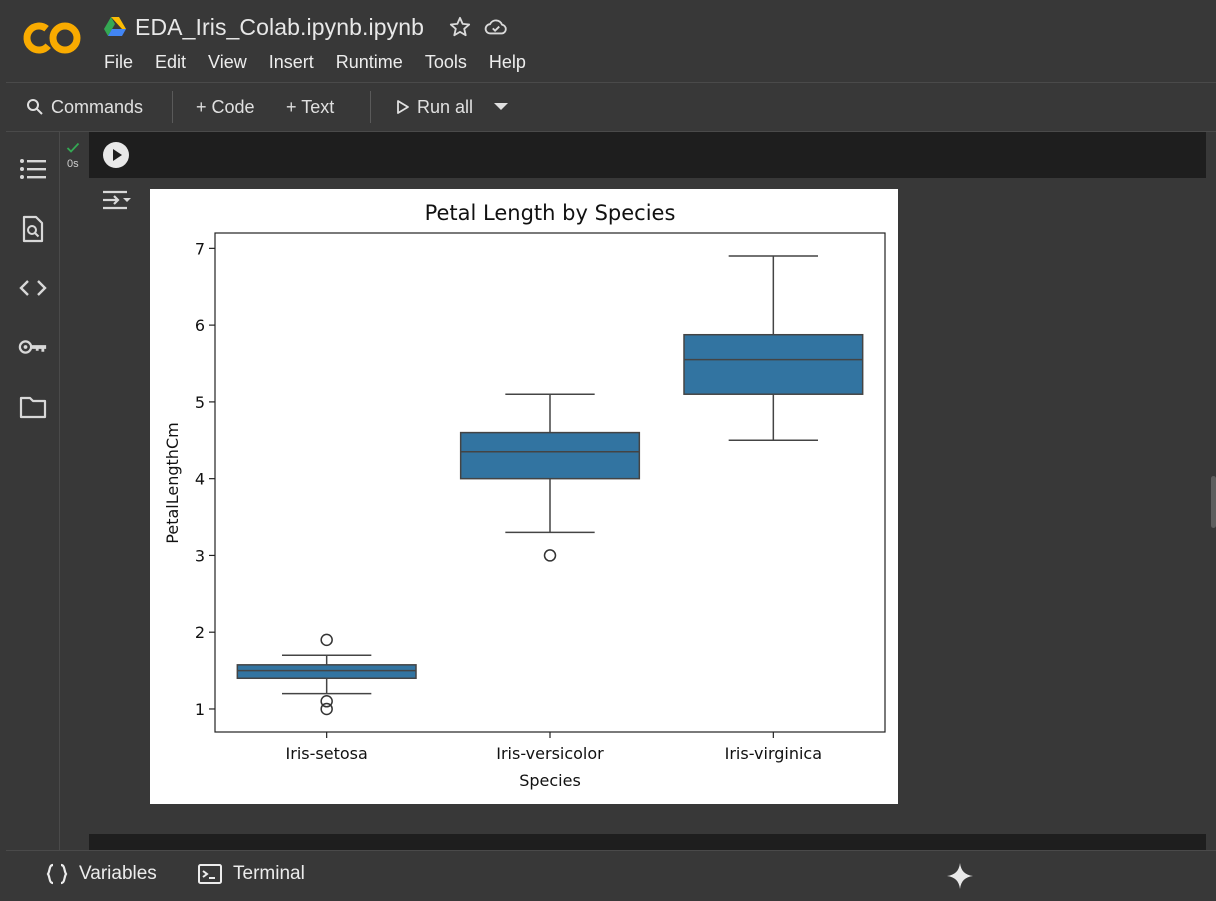  Describe the element at coordinates (210, 874) in the screenshot. I see `terminal-icon` at that location.